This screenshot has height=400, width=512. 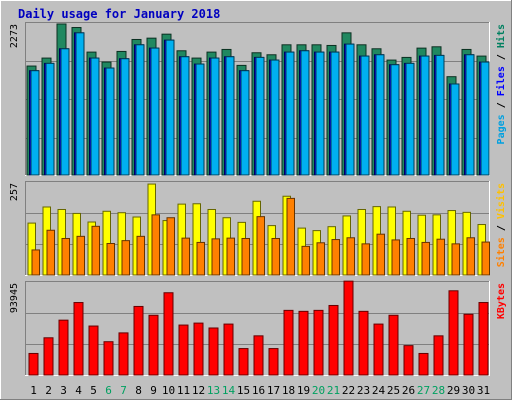 What do you see at coordinates (483, 390) in the screenshot?
I see `x-tick-label-day-31: 31` at bounding box center [483, 390].